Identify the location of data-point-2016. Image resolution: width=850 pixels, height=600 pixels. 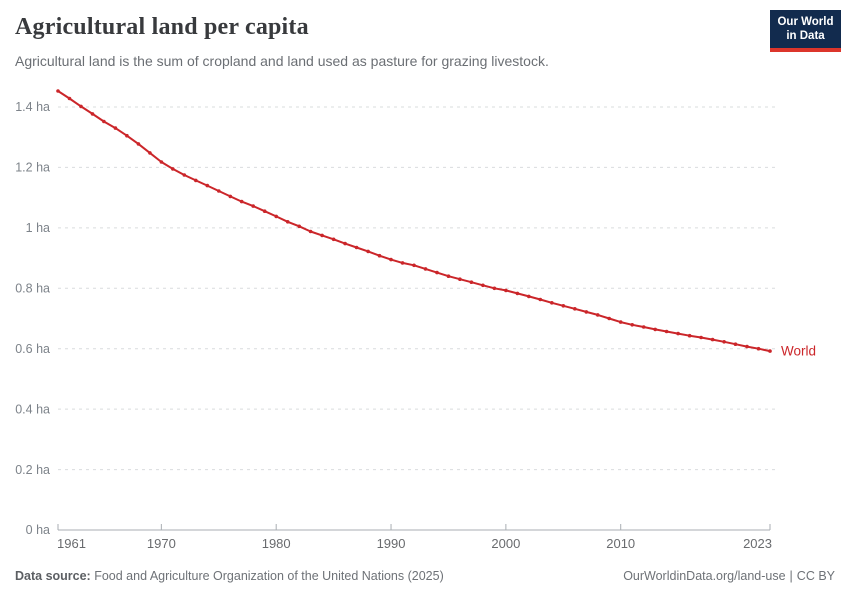
(689, 335).